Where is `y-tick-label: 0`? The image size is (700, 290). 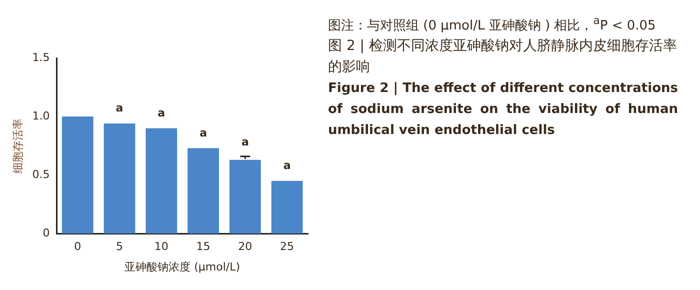 y-tick-label: 0 is located at coordinates (46, 233).